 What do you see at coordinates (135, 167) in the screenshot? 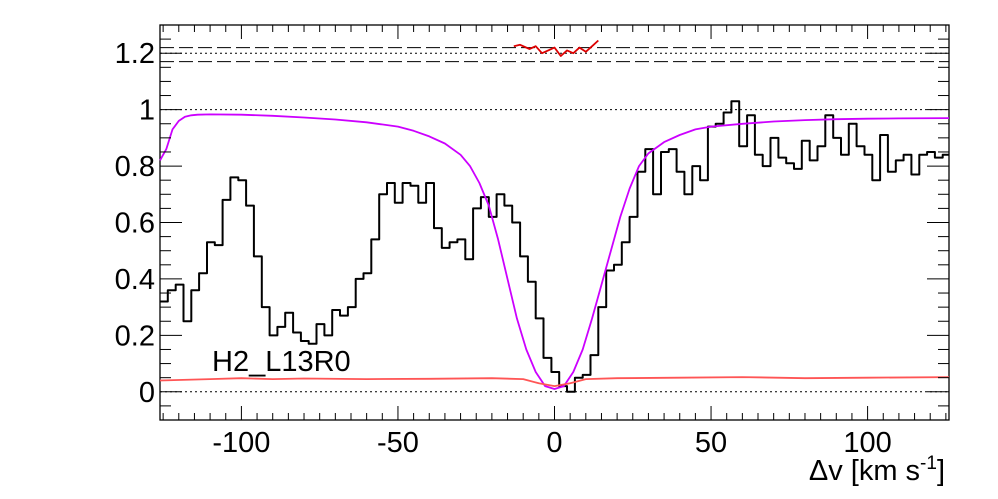
I see `y-tick-label: 0.8` at bounding box center [135, 167].